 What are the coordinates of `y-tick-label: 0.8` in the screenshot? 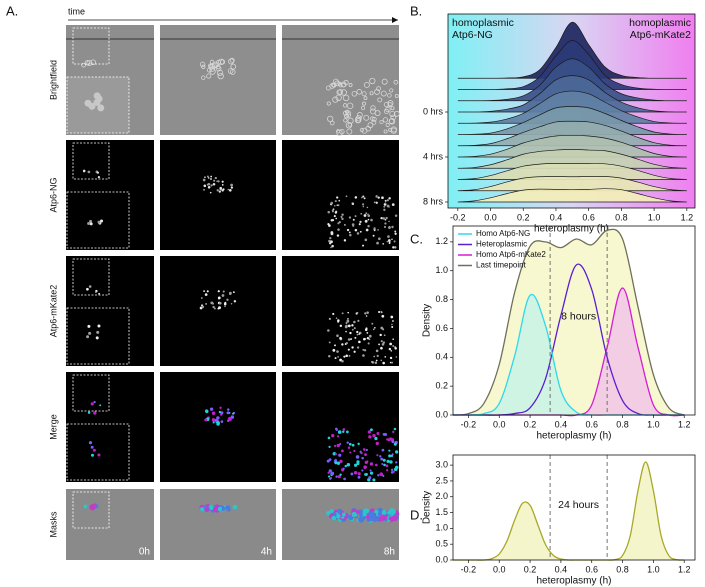 It's located at (441, 299).